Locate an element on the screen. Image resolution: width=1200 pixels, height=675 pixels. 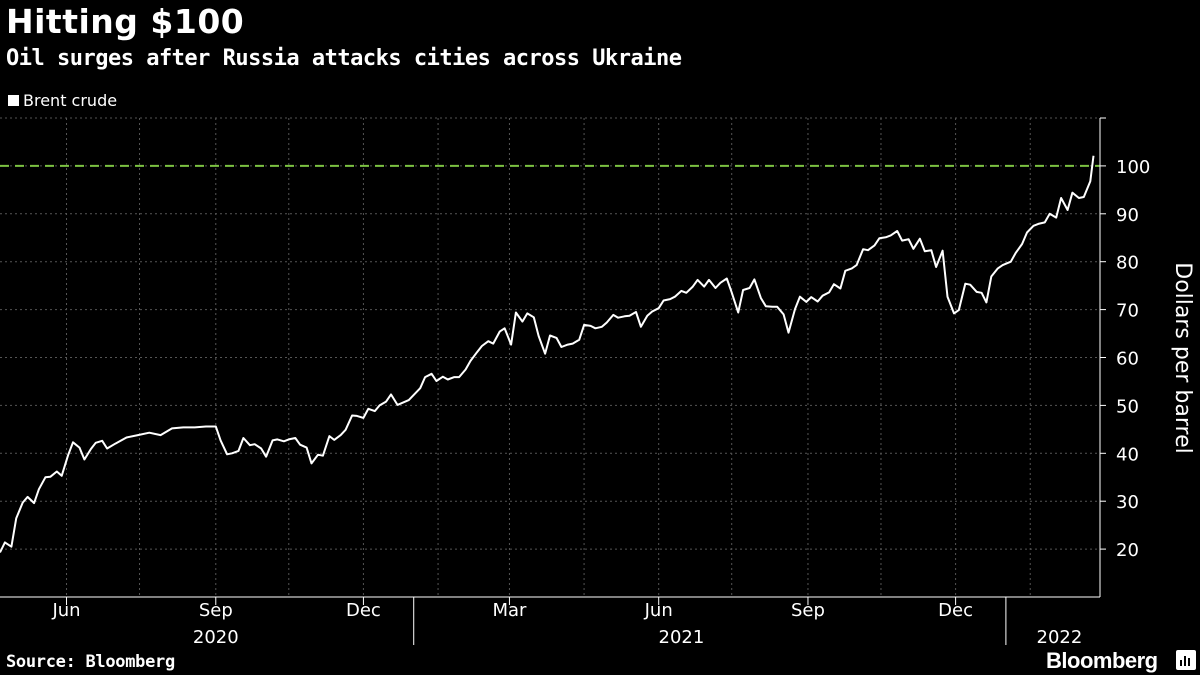
y-tick-label: 60 is located at coordinates (1127, 359).